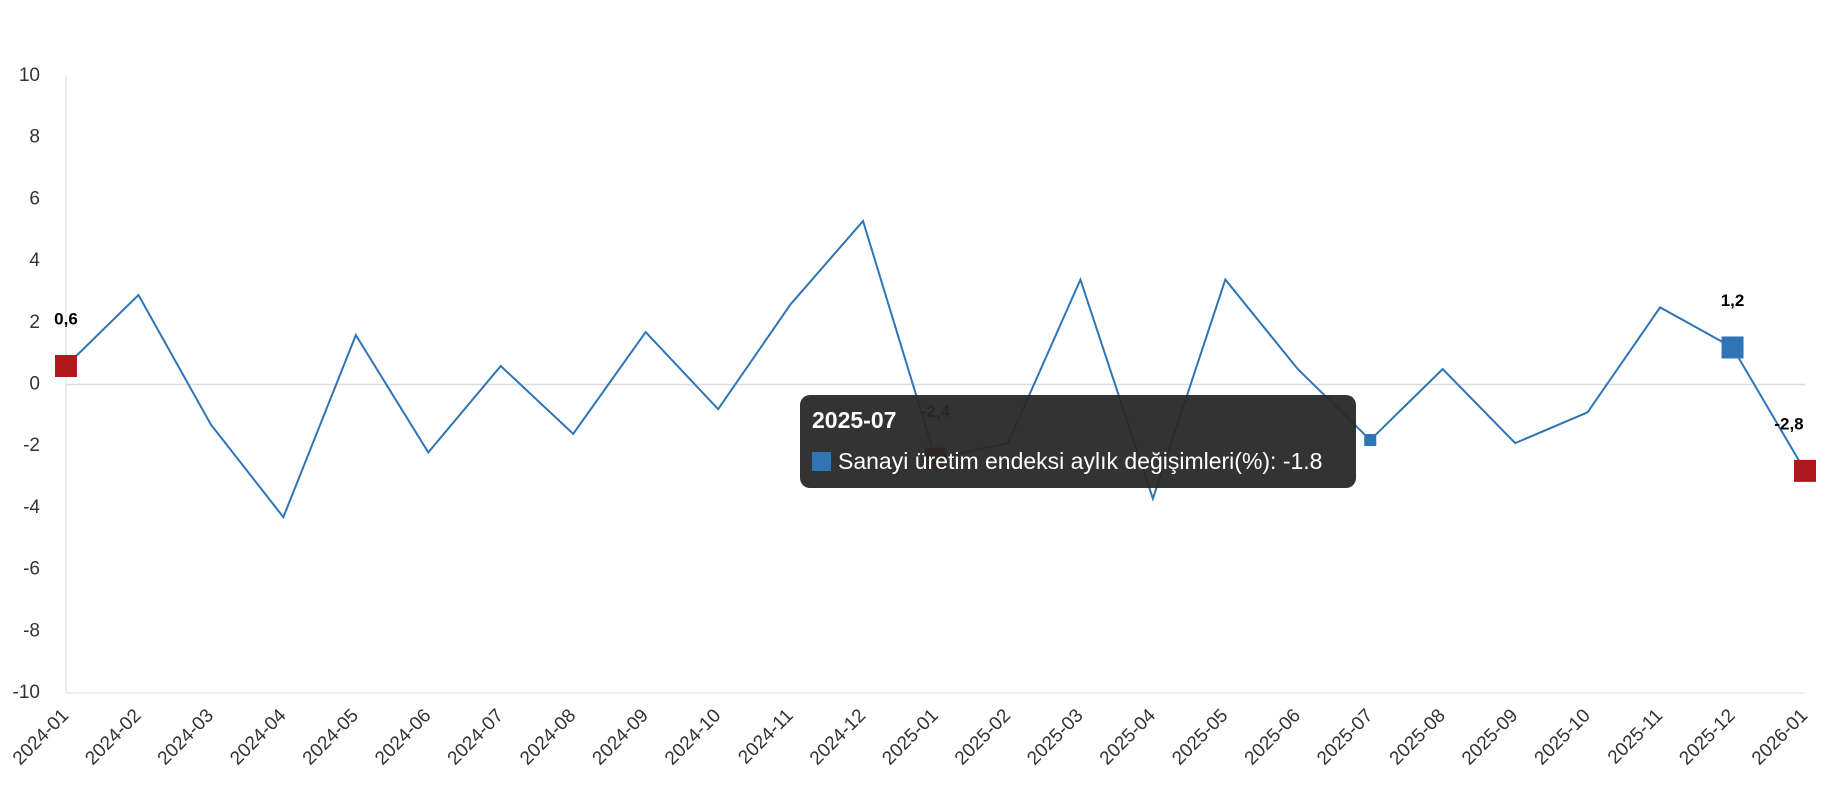 This screenshot has width=1830, height=800. What do you see at coordinates (1733, 300) in the screenshot?
I see `data-label: 1,2` at bounding box center [1733, 300].